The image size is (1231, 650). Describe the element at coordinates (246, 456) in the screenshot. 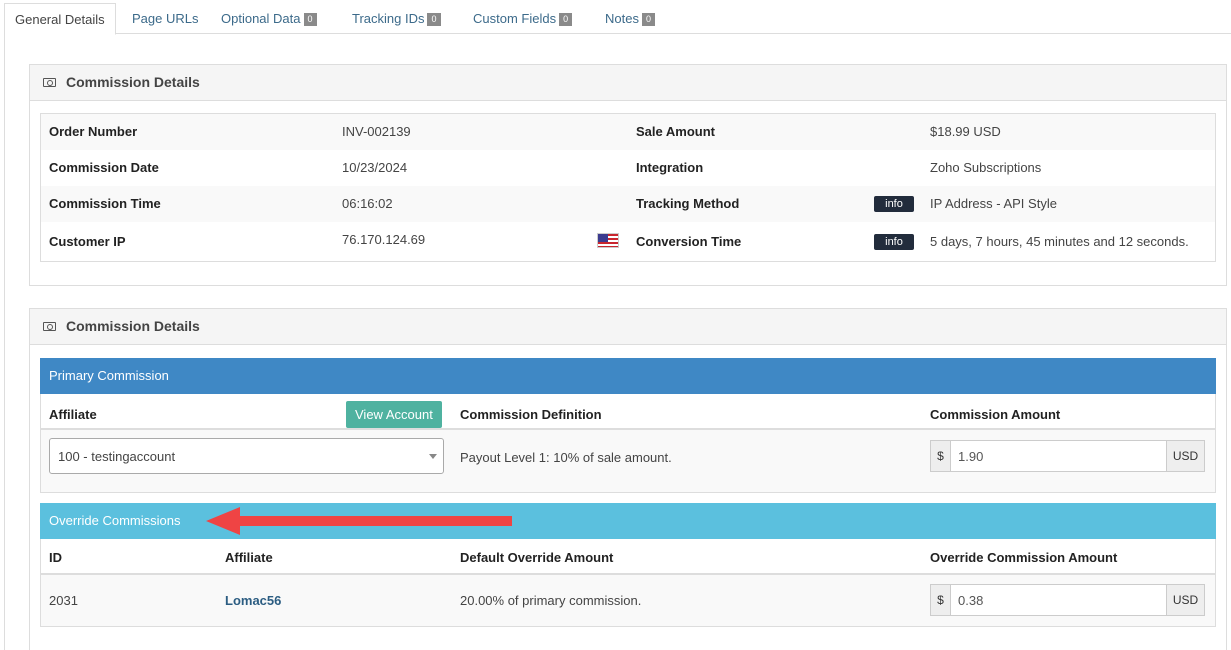

I see `affiliate-select: 100 - testingaccount` at that location.